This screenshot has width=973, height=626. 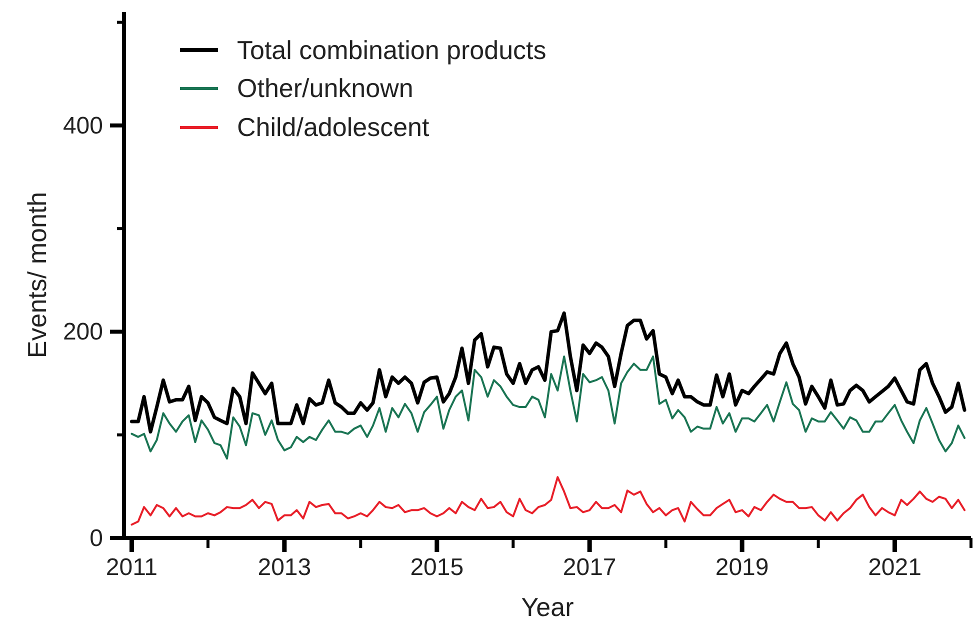 What do you see at coordinates (96, 538) in the screenshot?
I see `y-tick-label: 0` at bounding box center [96, 538].